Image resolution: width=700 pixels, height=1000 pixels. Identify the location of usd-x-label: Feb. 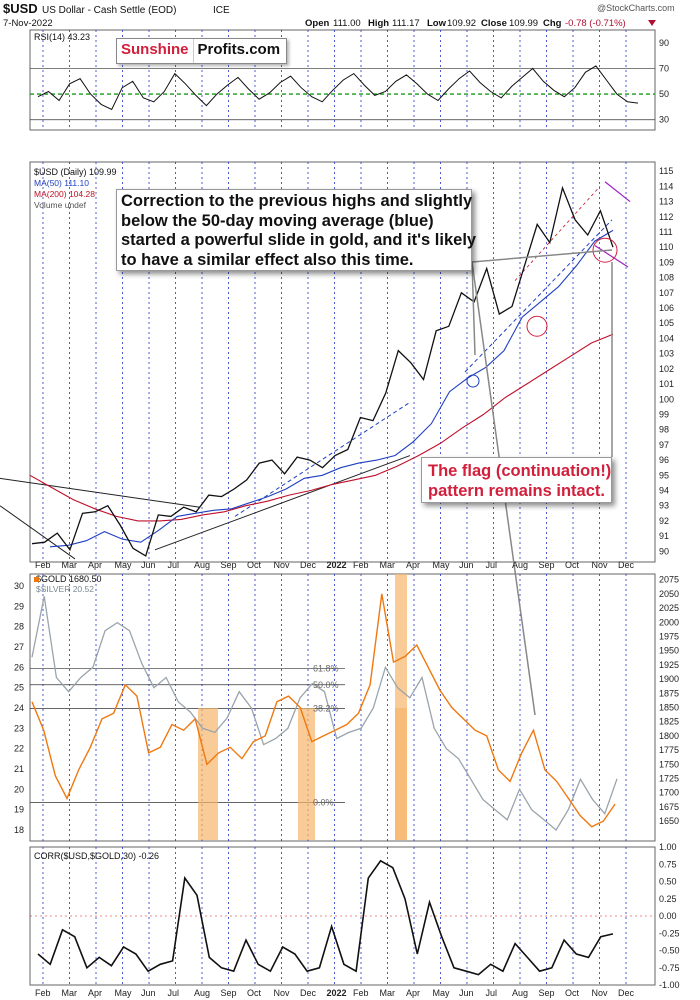
(43, 565).